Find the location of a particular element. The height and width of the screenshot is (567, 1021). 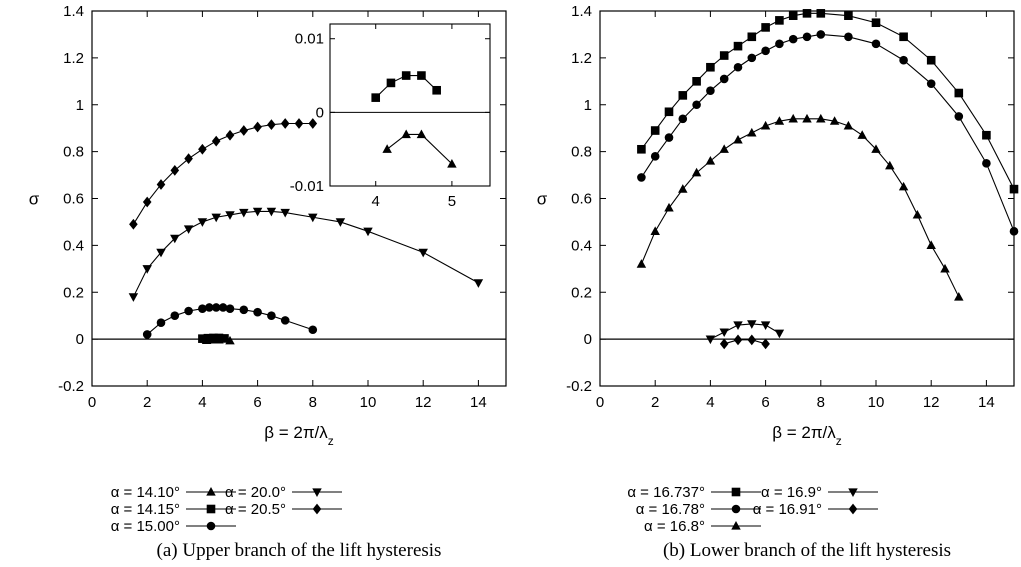

y-tick-label: 0 is located at coordinates (80, 339).